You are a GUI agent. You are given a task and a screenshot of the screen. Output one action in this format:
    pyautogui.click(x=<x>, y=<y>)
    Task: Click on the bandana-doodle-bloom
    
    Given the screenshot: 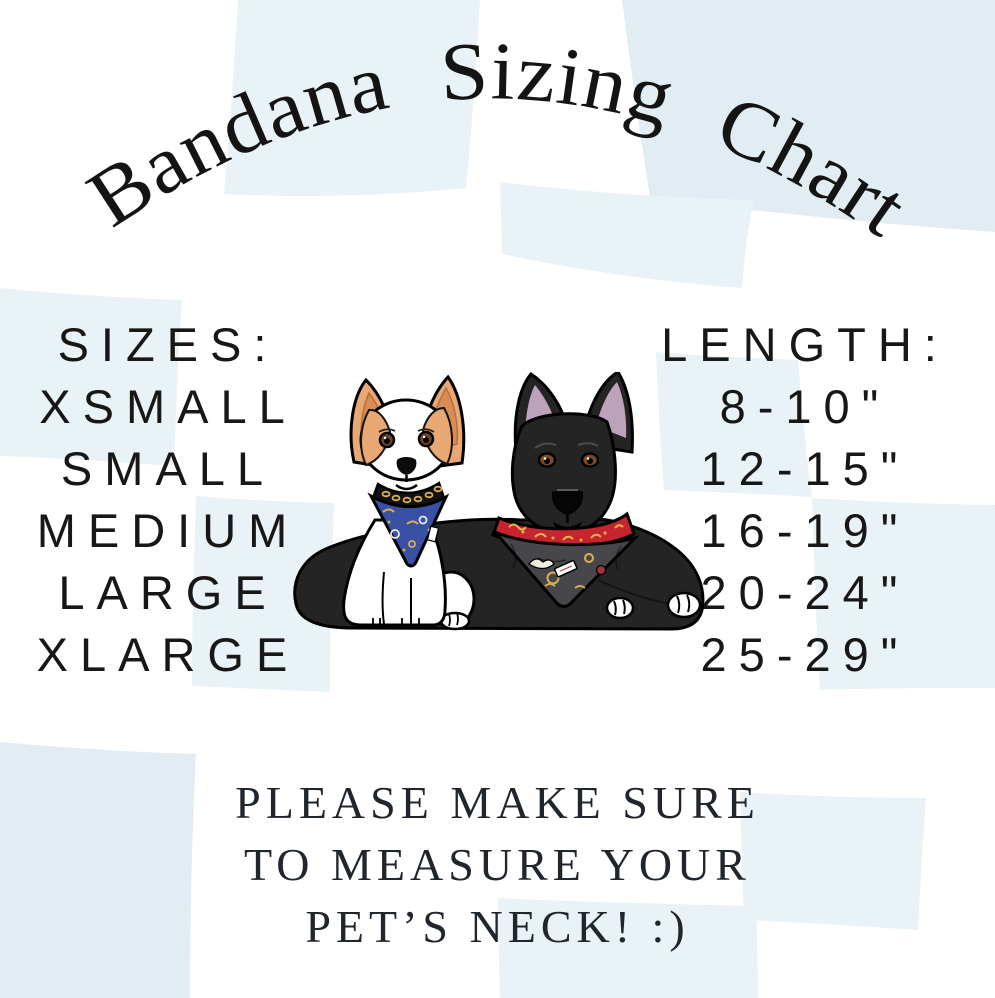 What is the action you would take?
    pyautogui.click(x=601, y=570)
    